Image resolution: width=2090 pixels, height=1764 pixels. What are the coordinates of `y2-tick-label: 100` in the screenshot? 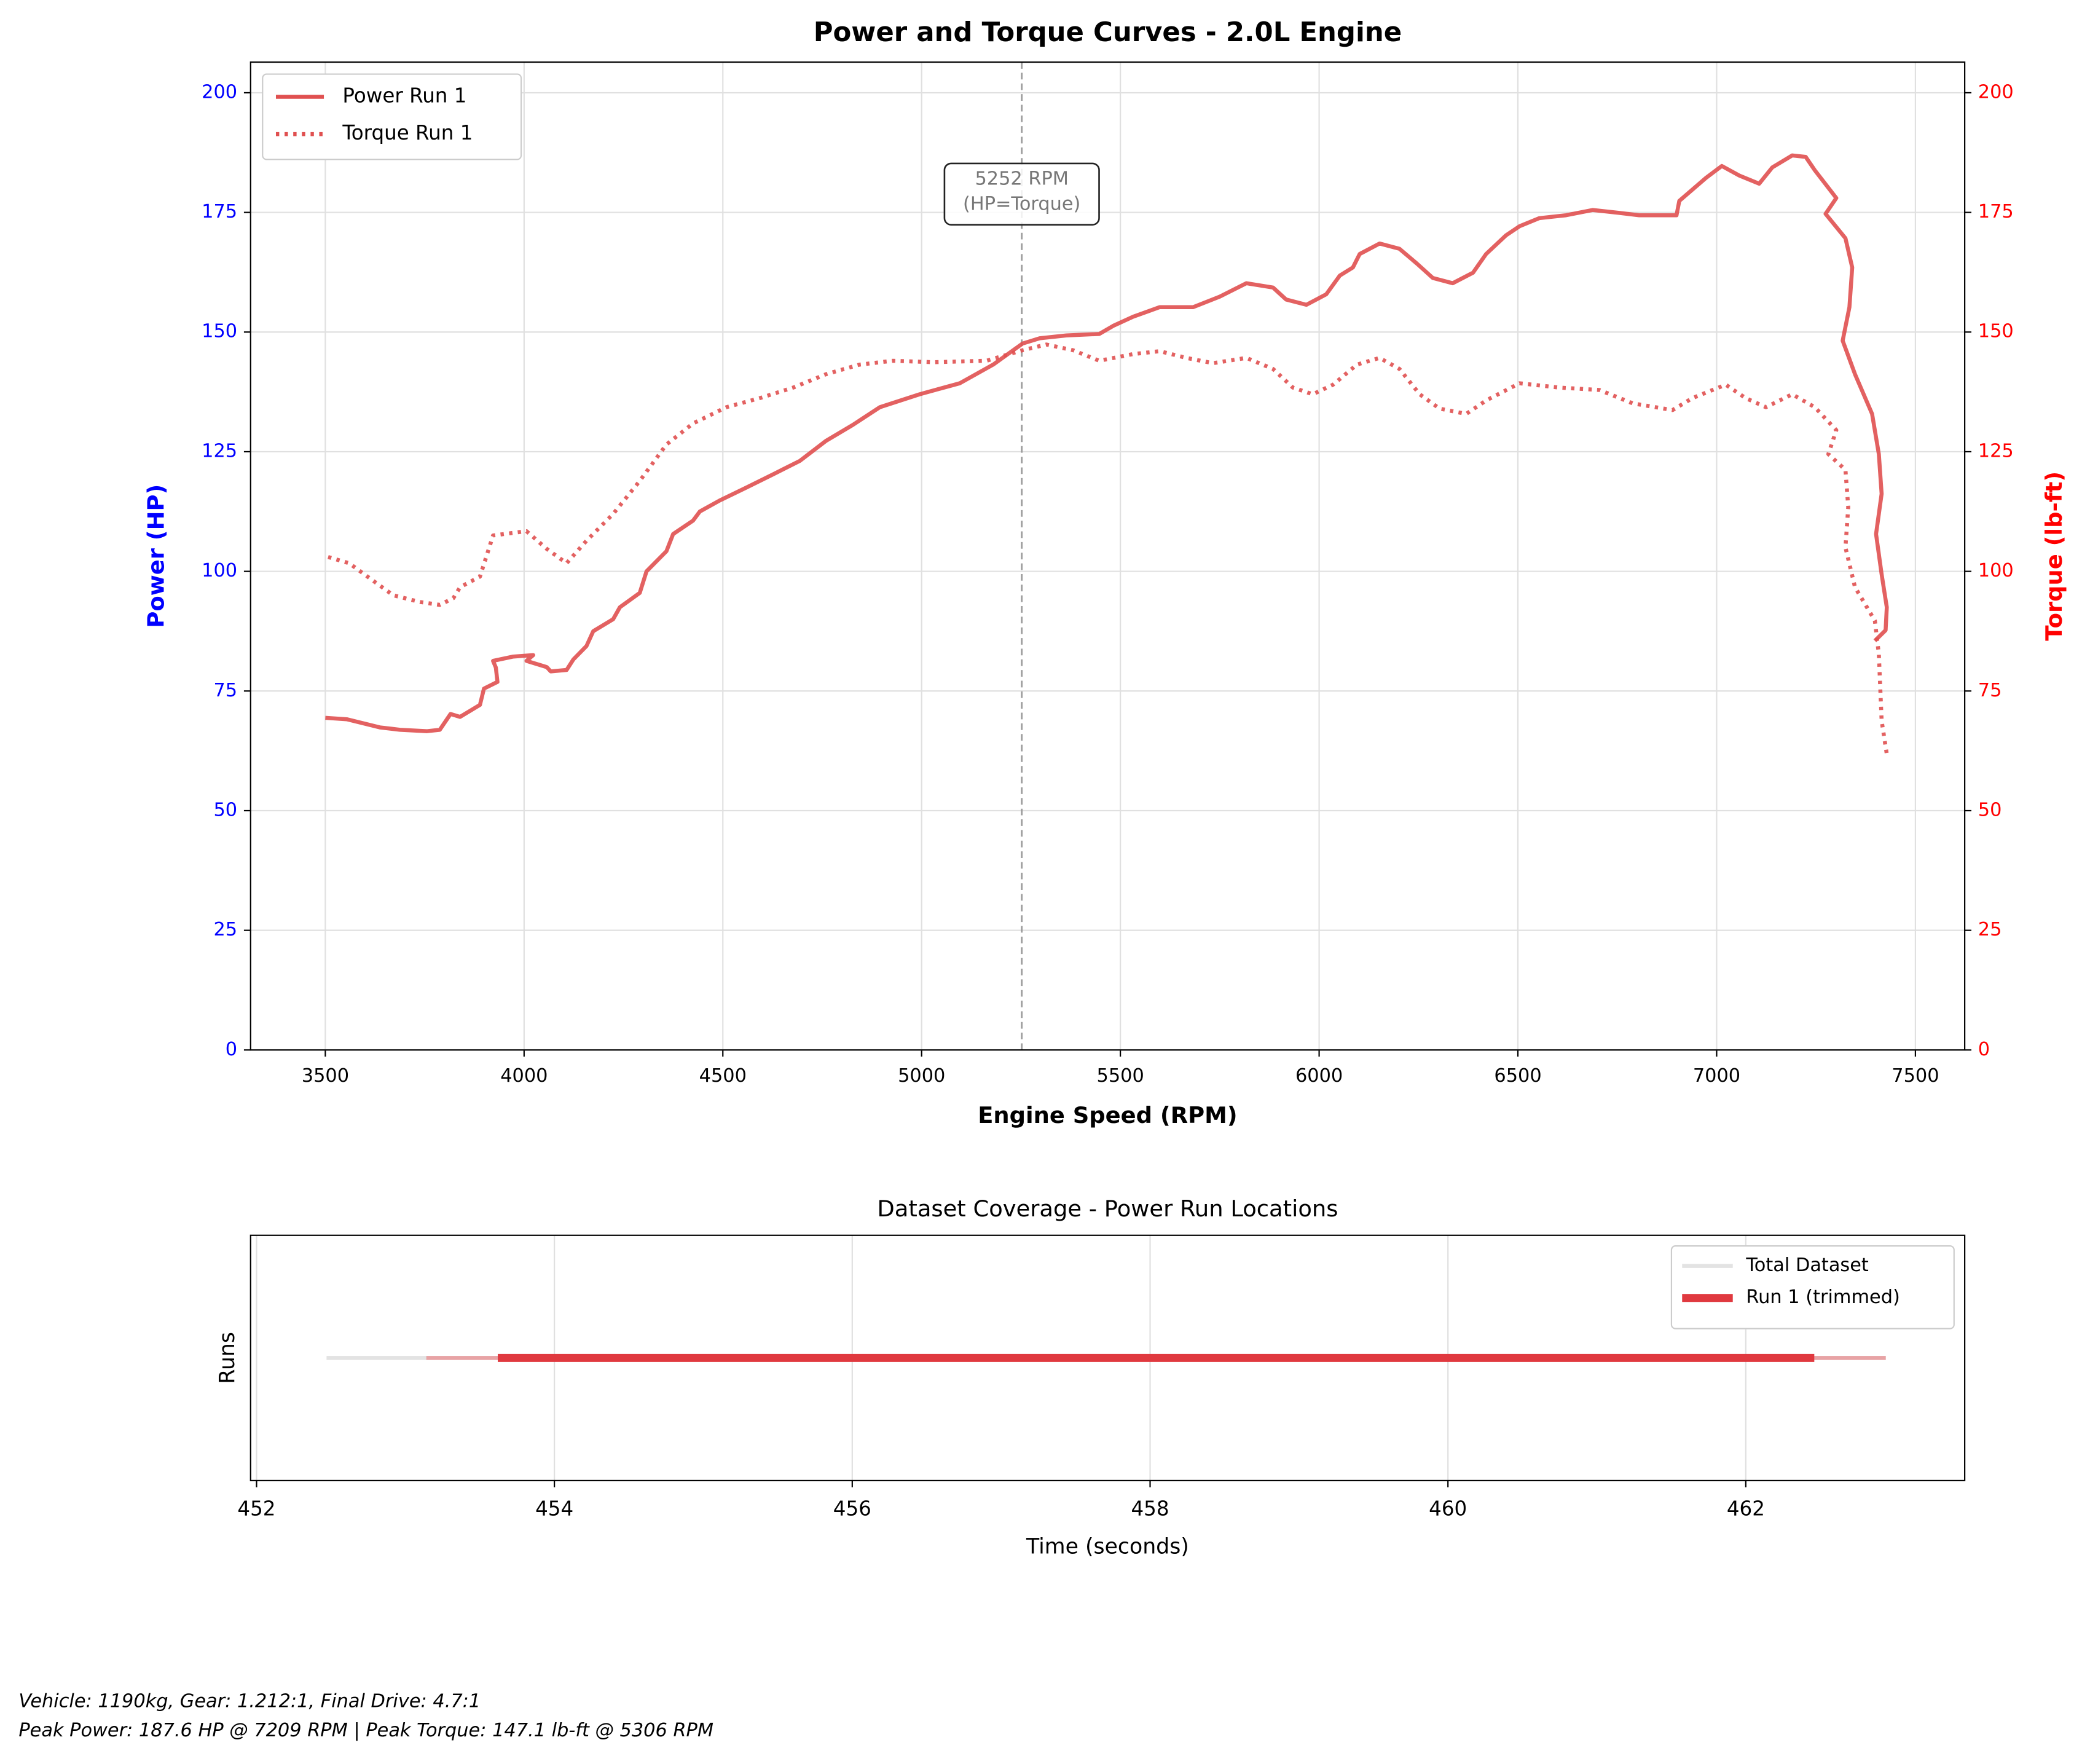 It's located at (1996, 570).